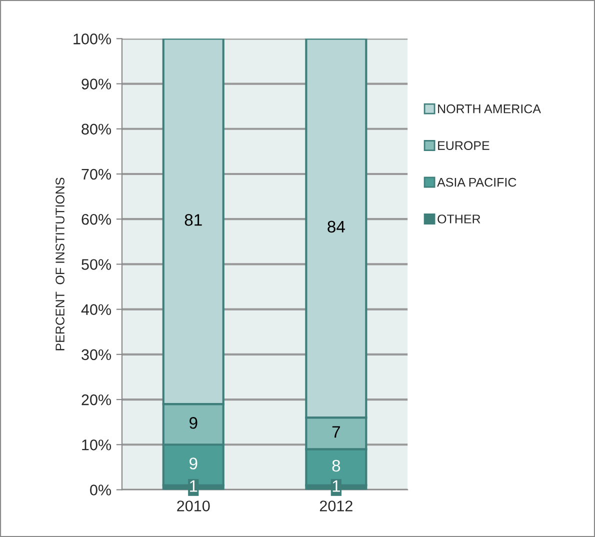 The image size is (595, 537). Describe the element at coordinates (336, 432) in the screenshot. I see `data-label: 7` at that location.